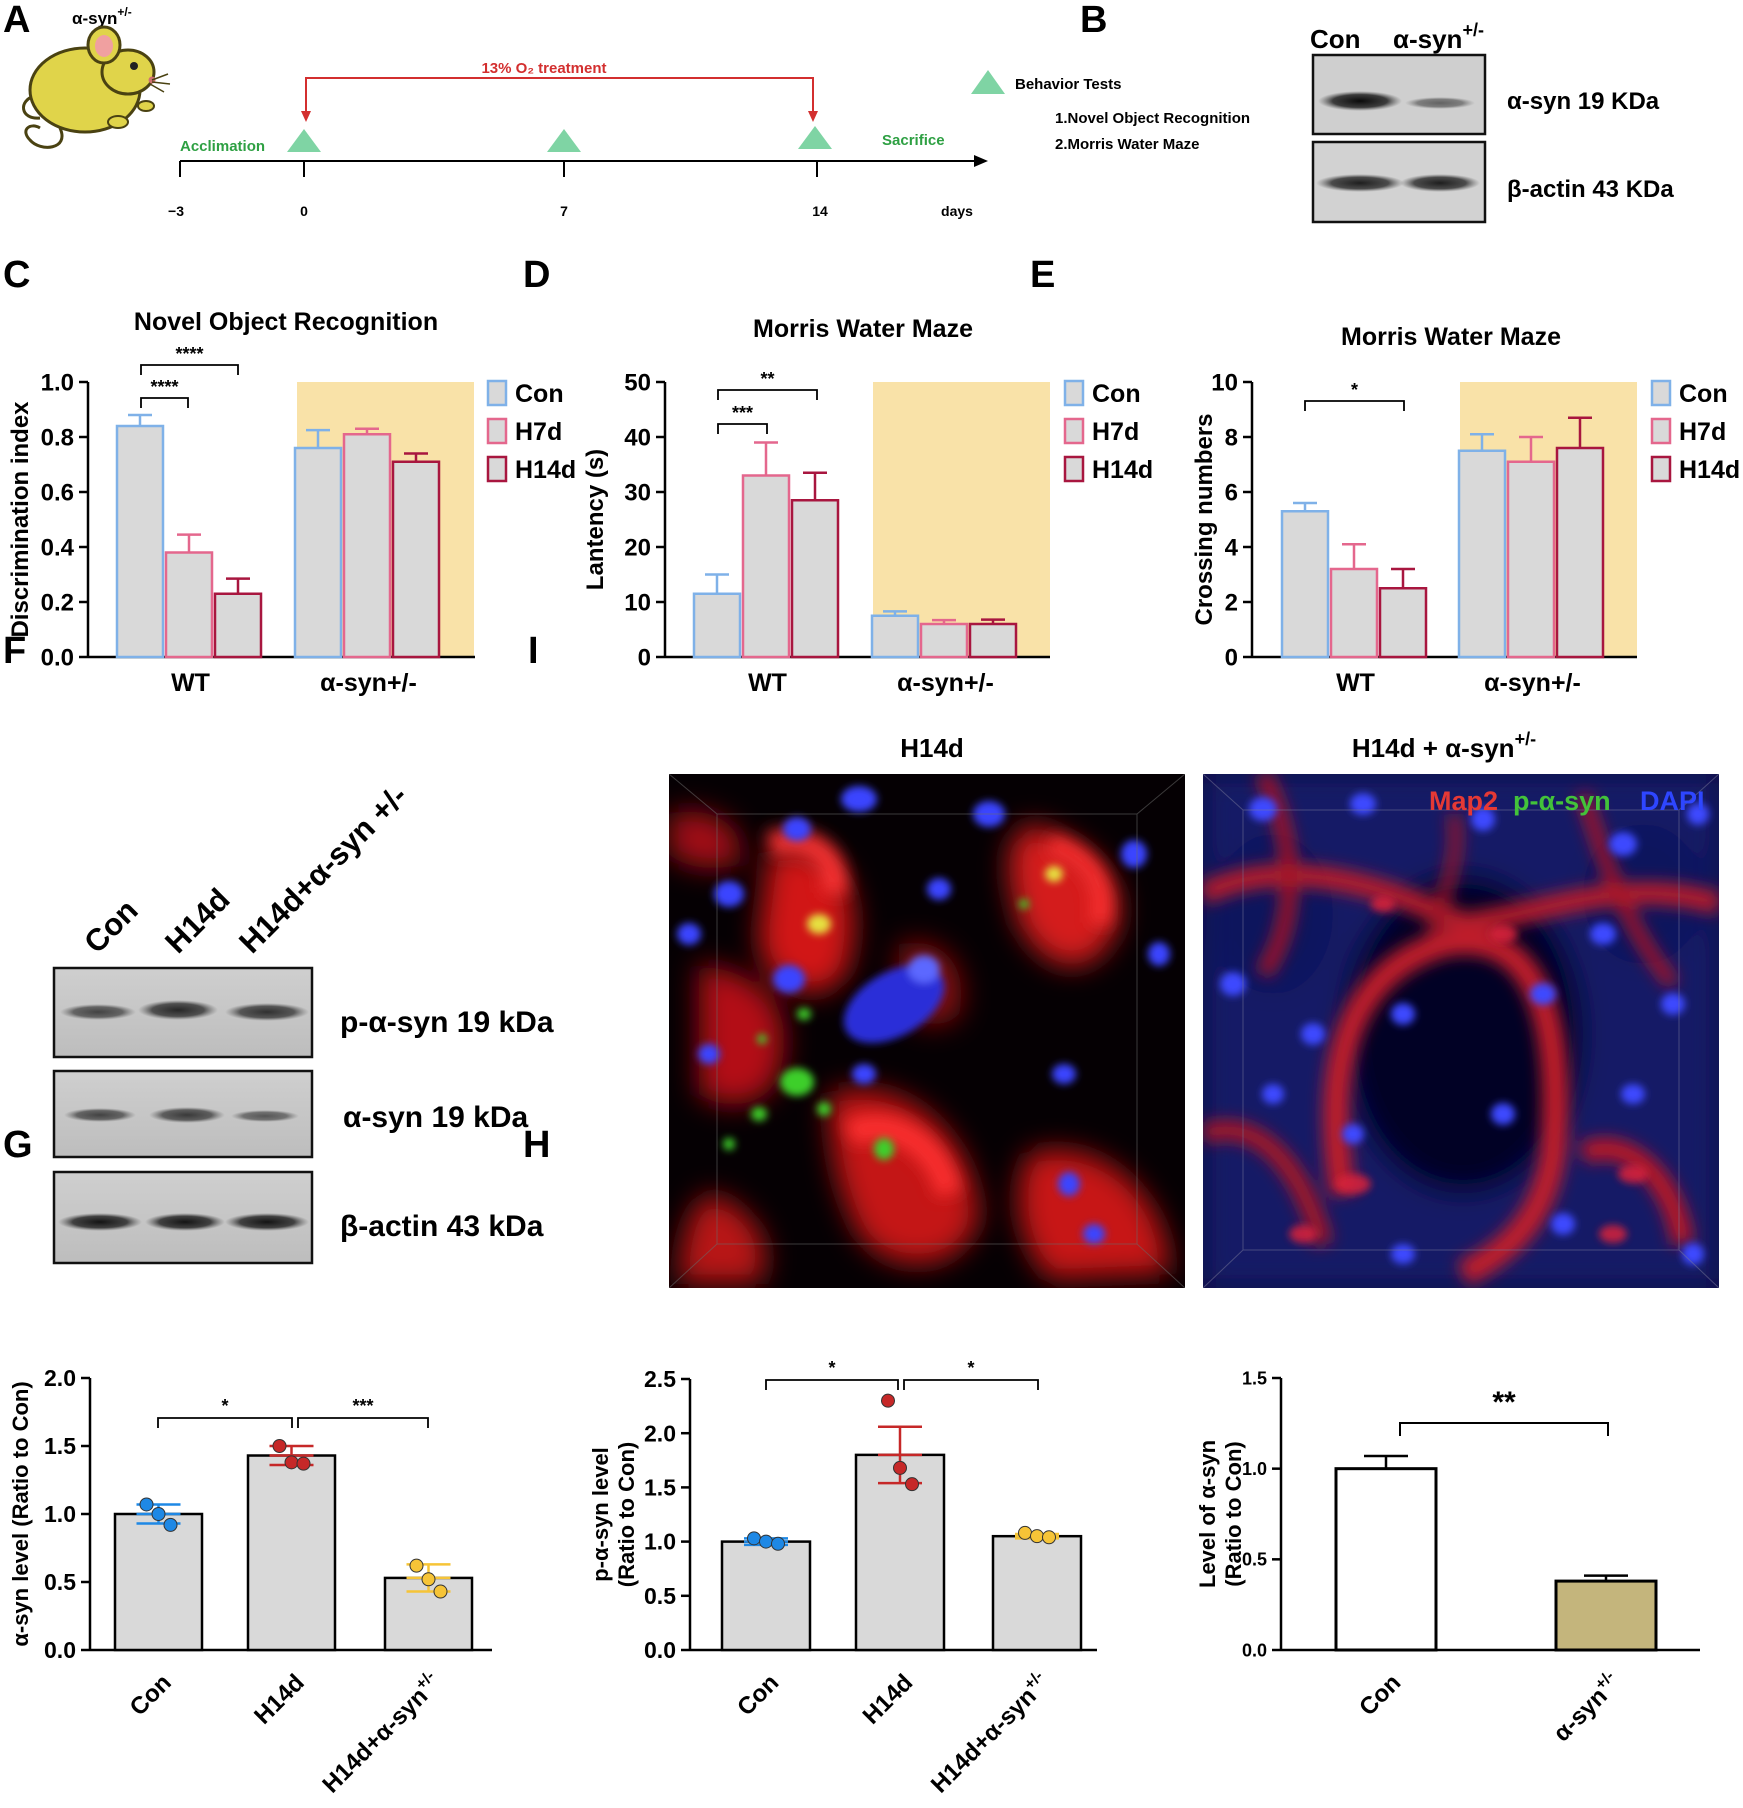 The image size is (1743, 1808). Describe the element at coordinates (20, 1513) in the screenshot. I see `y-axis-label: α-syn level (Ratio to Con)` at that location.